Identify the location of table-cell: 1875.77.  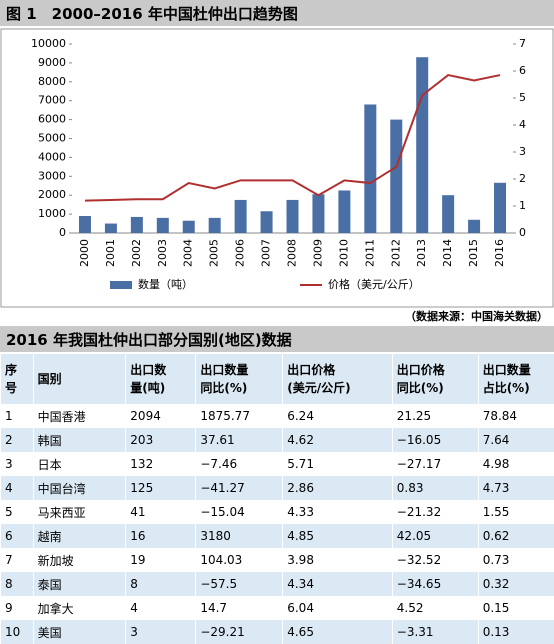
(239, 416).